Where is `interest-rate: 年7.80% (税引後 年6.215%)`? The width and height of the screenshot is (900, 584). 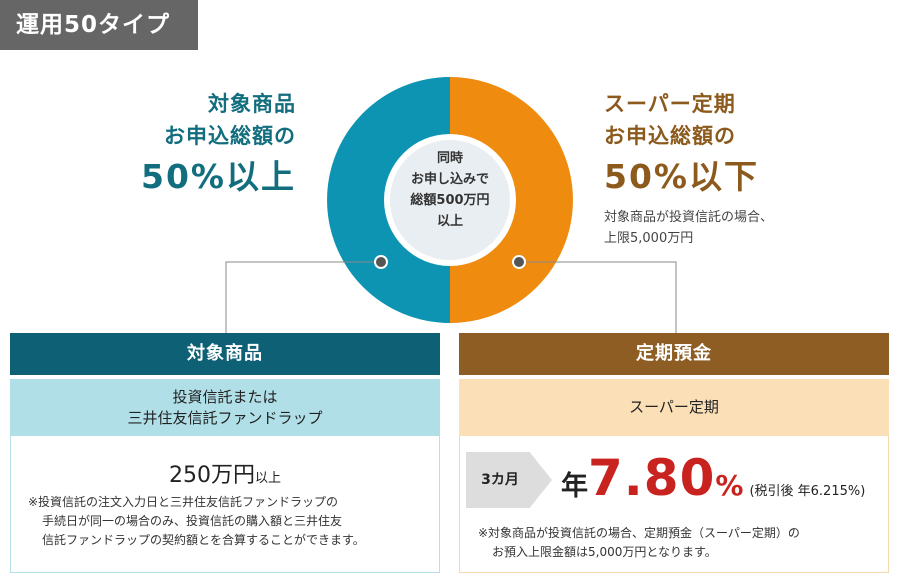 interest-rate: 年7.80% (税引後 年6.215%) is located at coordinates (713, 481).